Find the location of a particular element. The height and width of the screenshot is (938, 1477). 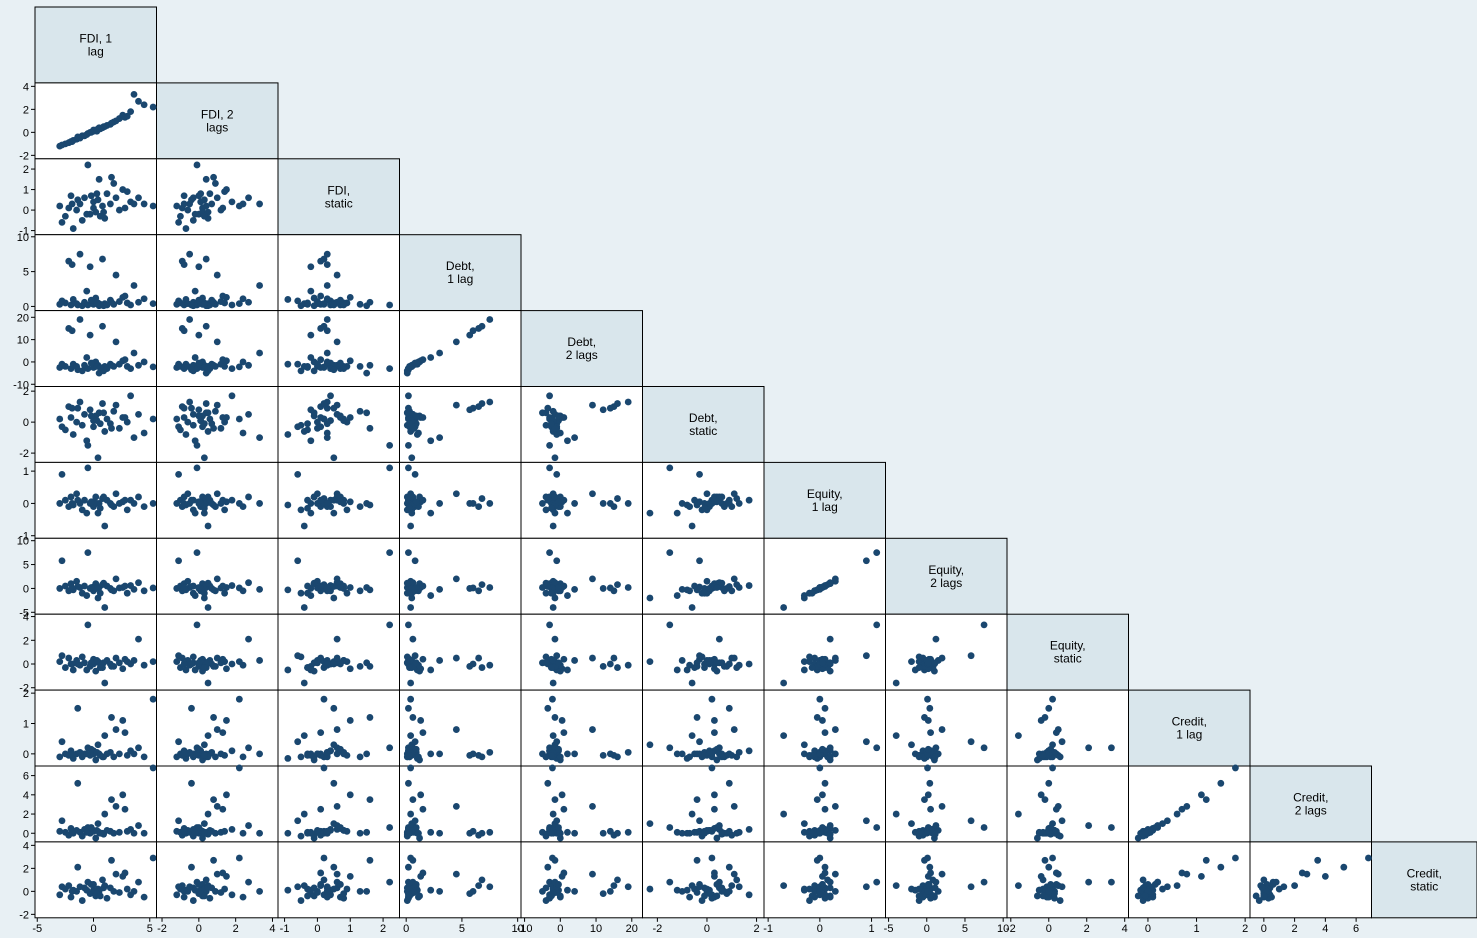

y-tick-label: 20 is located at coordinates (23, 318).